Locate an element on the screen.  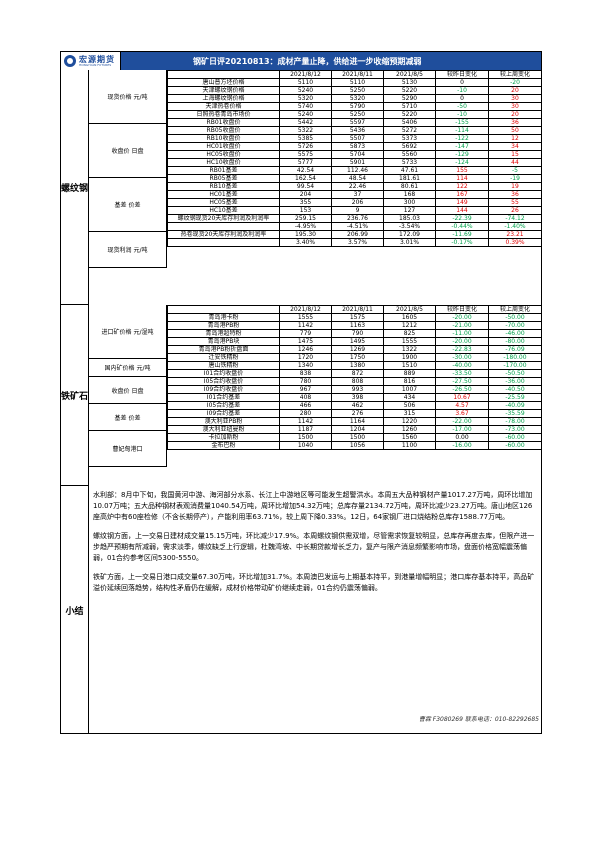
value-cell: 5320 is located at coordinates (357, 98).